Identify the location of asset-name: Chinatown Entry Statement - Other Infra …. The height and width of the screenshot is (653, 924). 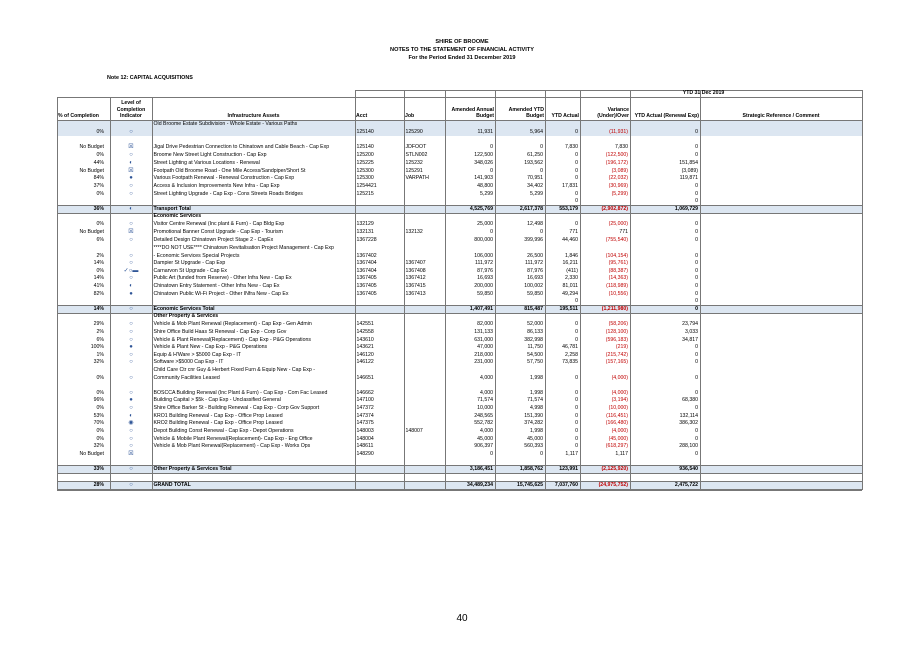
(216, 285).